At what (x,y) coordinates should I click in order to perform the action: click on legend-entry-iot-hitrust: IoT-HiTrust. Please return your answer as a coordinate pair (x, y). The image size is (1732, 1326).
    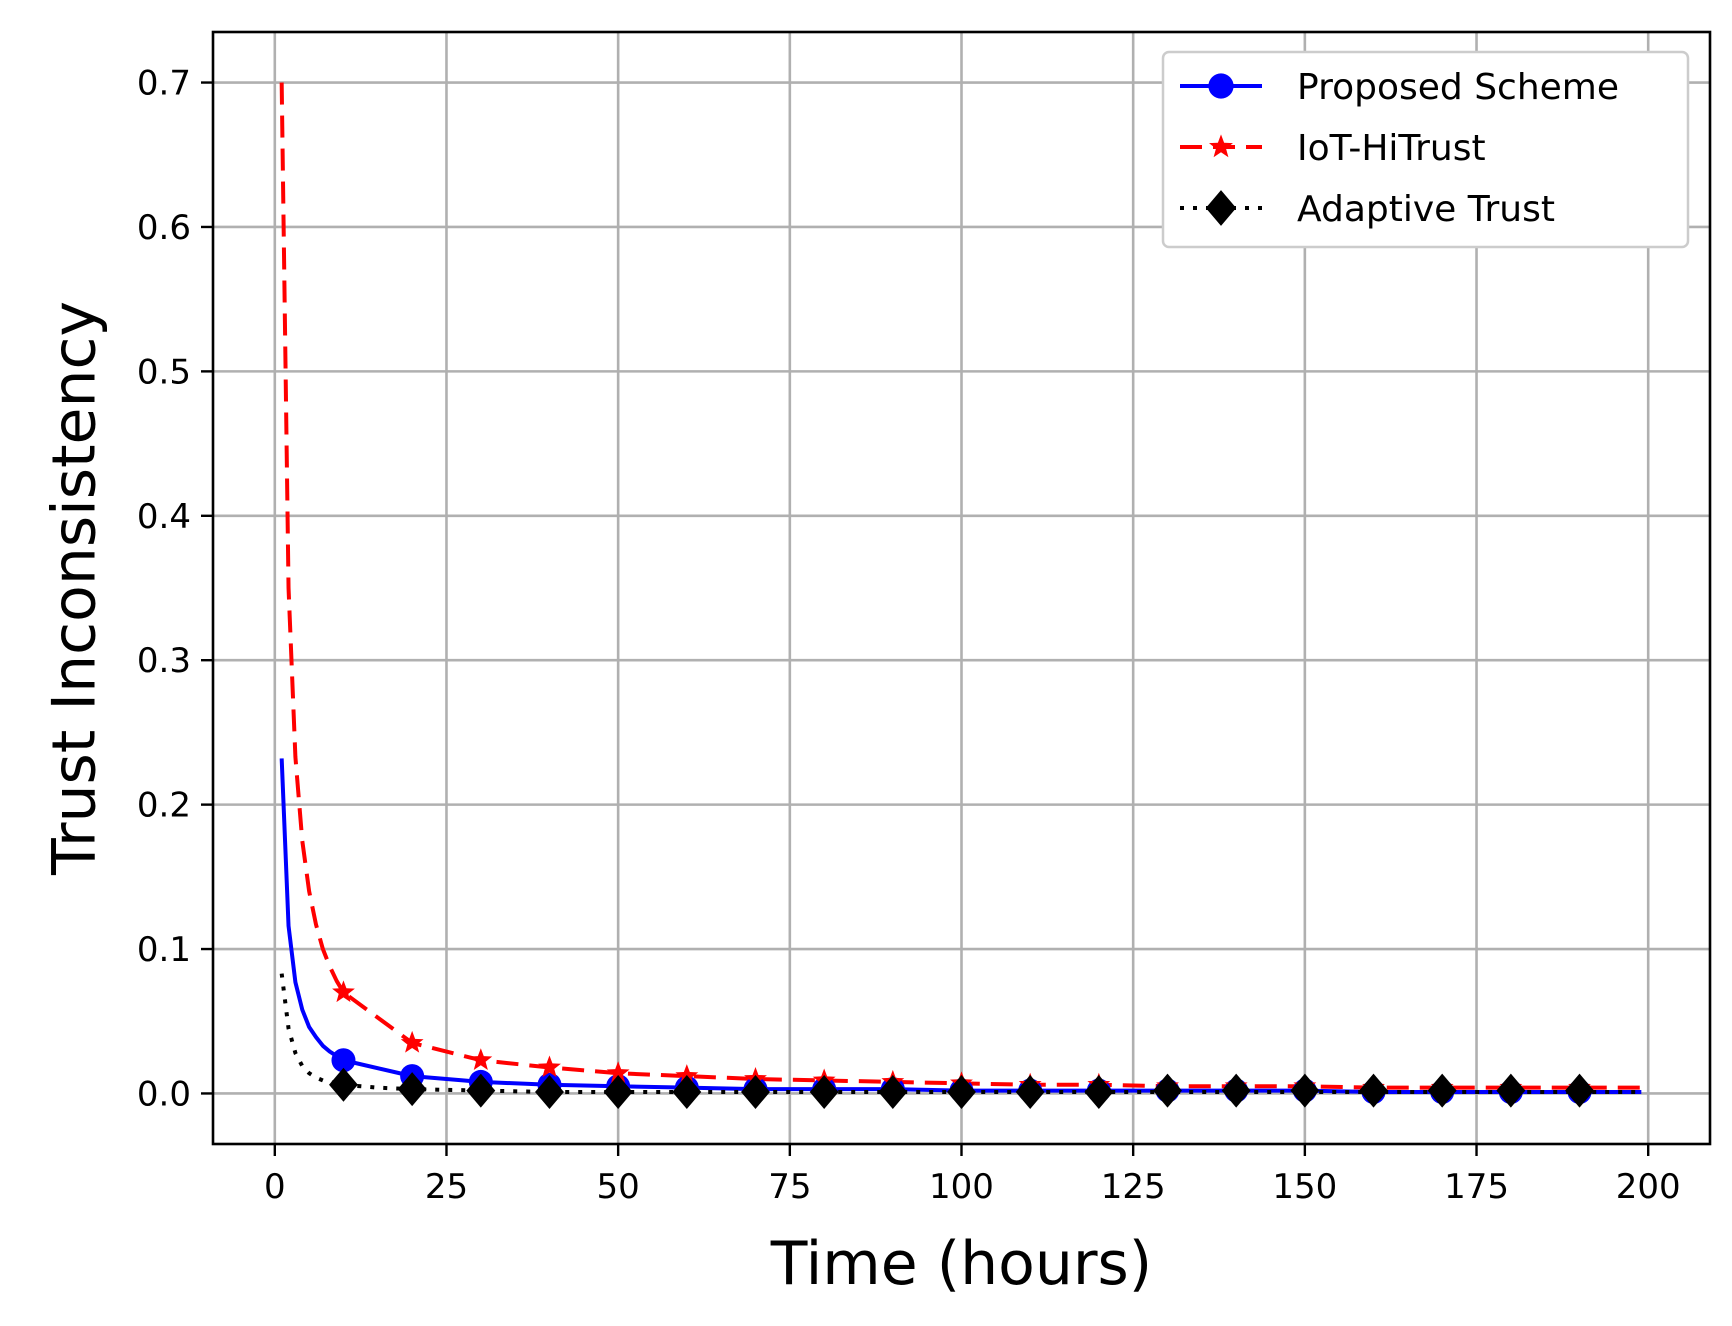
    Looking at the image, I should click on (1333, 148).